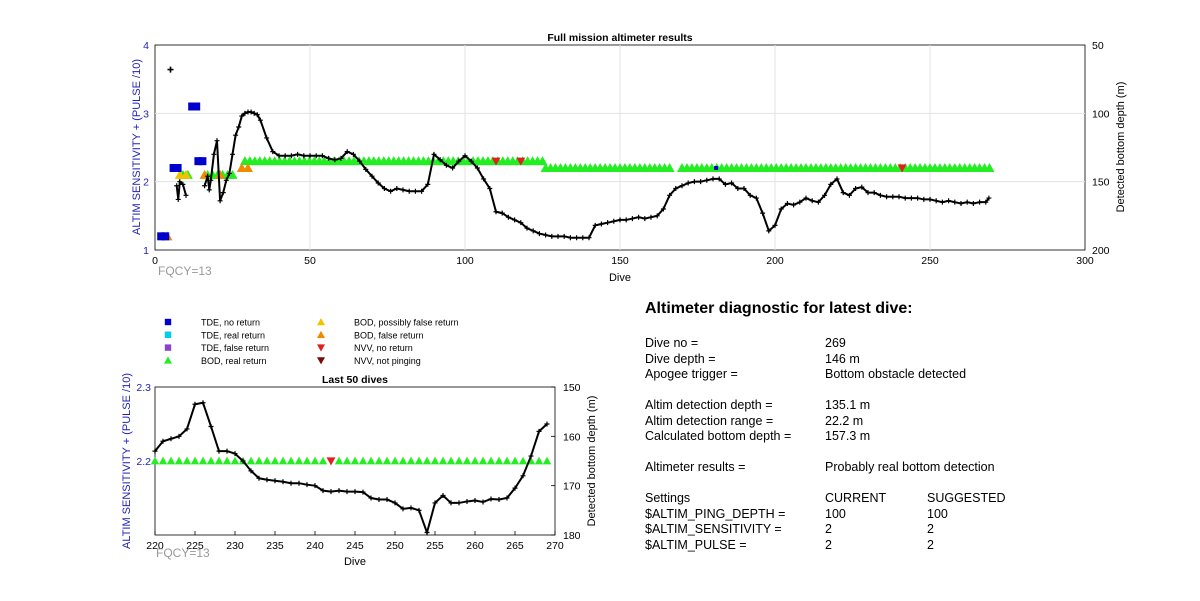 This screenshot has width=1200, height=601. Describe the element at coordinates (572, 536) in the screenshot. I see `last50-y-right-tick-label: 180` at that location.